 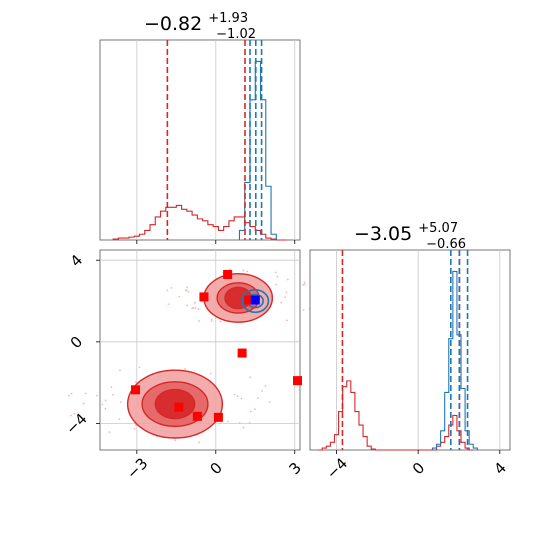 I want to click on panel-param2-histograms, so click(x=398, y=360).